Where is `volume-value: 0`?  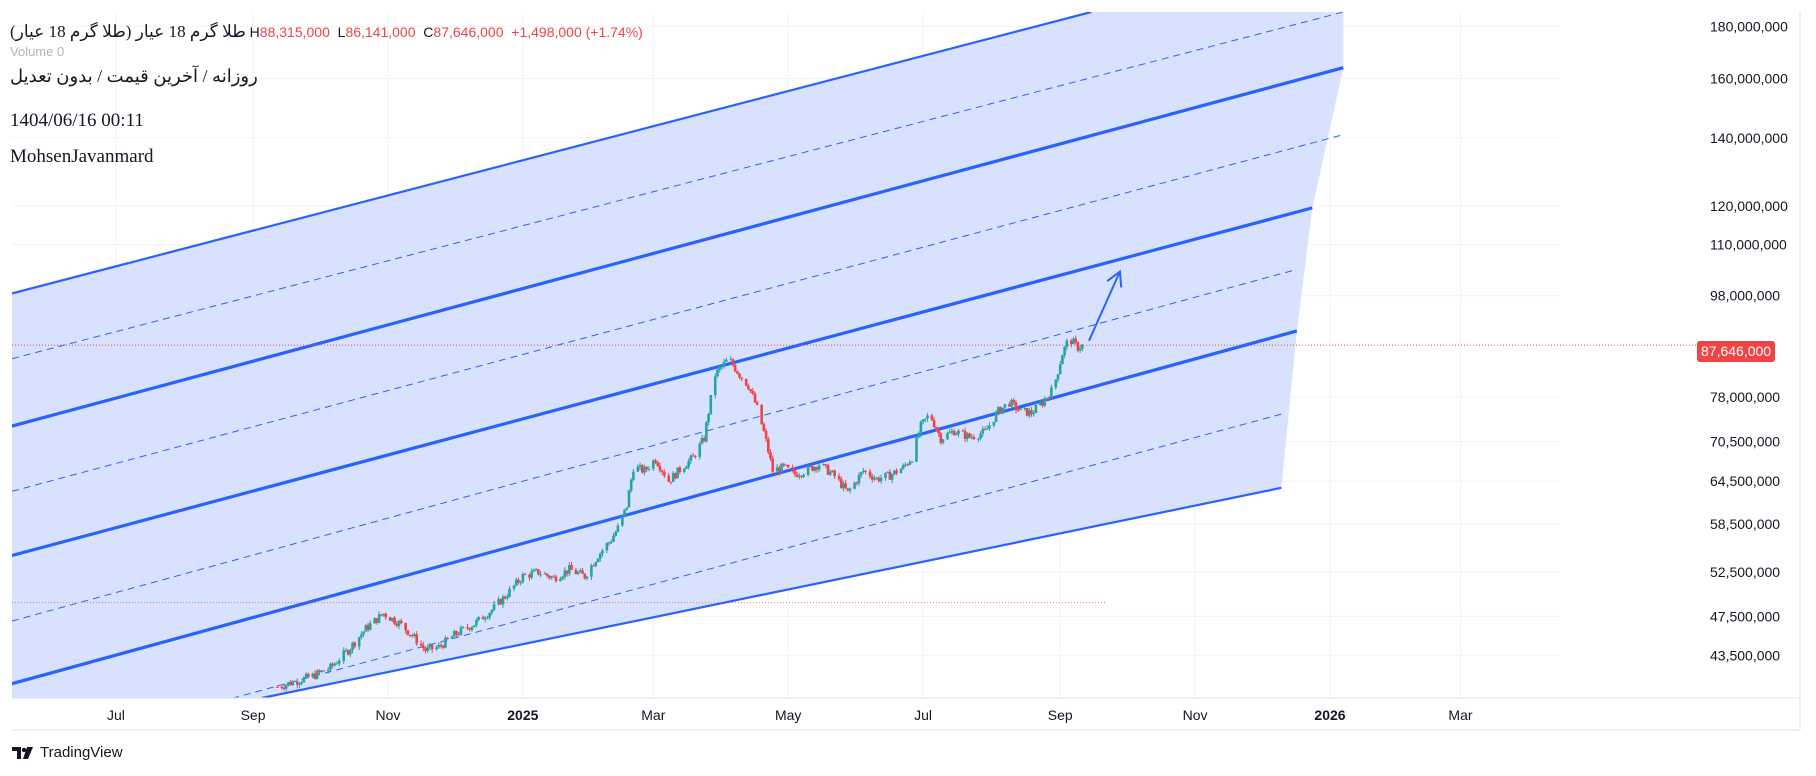
volume-value: 0 is located at coordinates (61, 51).